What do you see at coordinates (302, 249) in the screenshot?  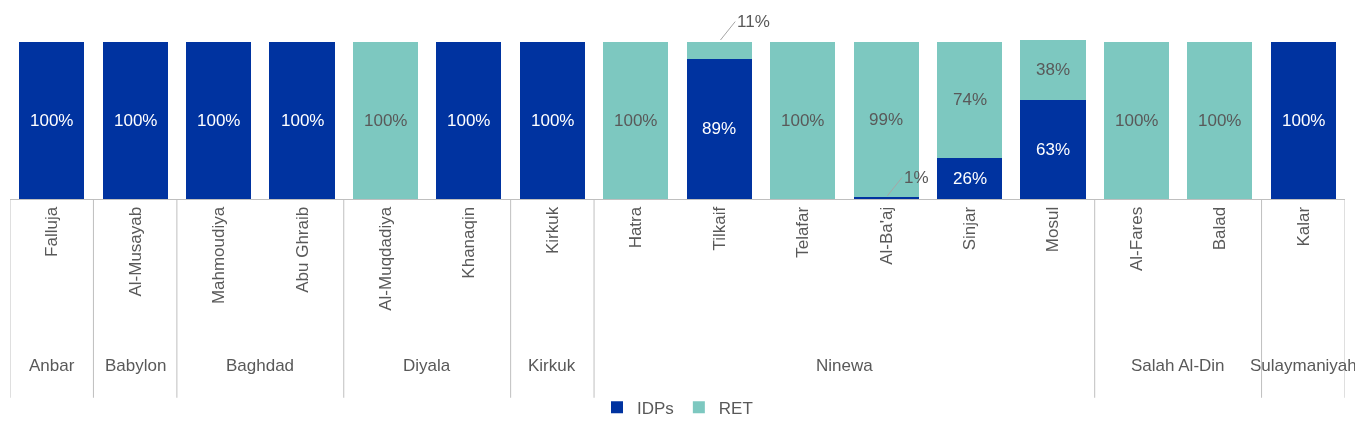 I see `x-tick-label: Abu Ghraib` at bounding box center [302, 249].